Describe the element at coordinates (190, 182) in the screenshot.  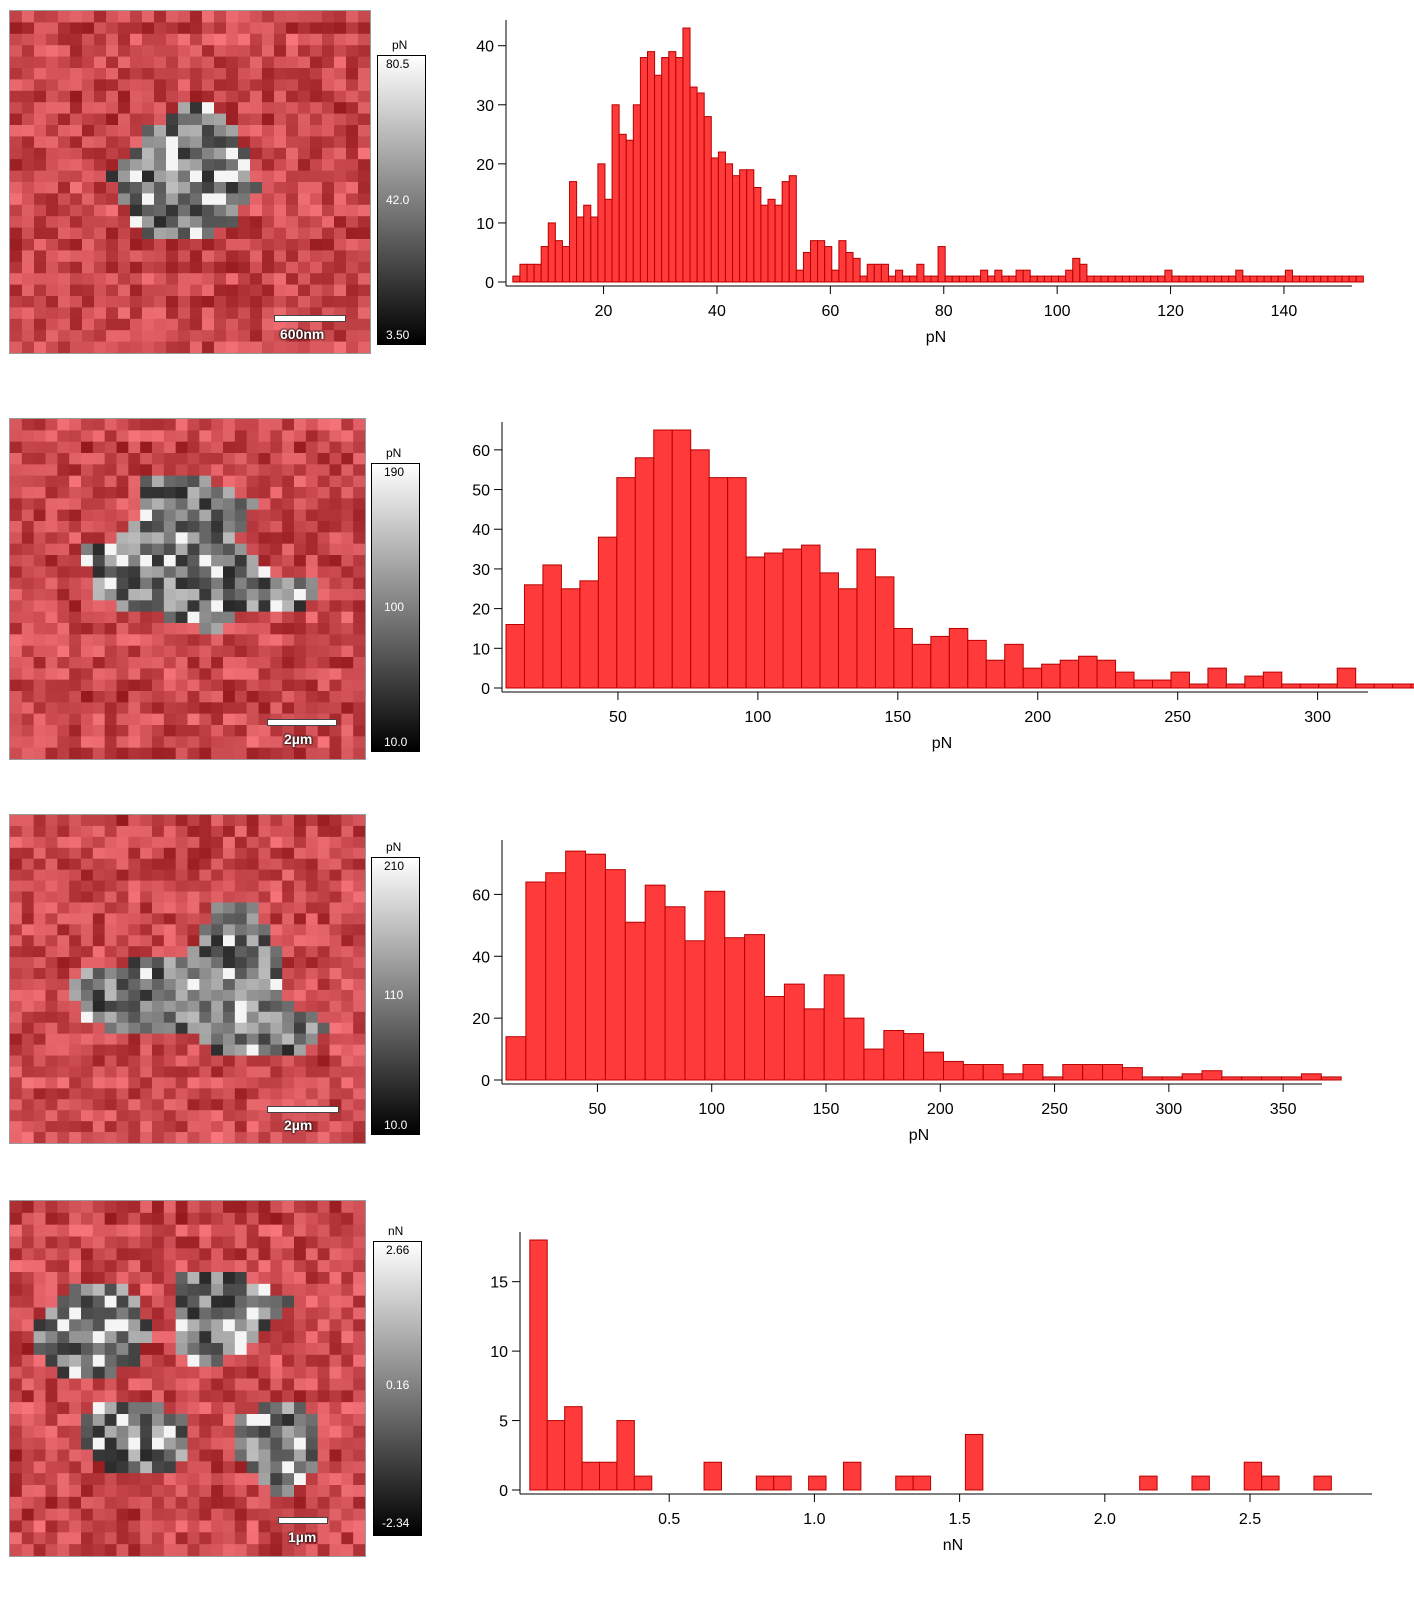
I see `force-map-1-pixels` at that location.